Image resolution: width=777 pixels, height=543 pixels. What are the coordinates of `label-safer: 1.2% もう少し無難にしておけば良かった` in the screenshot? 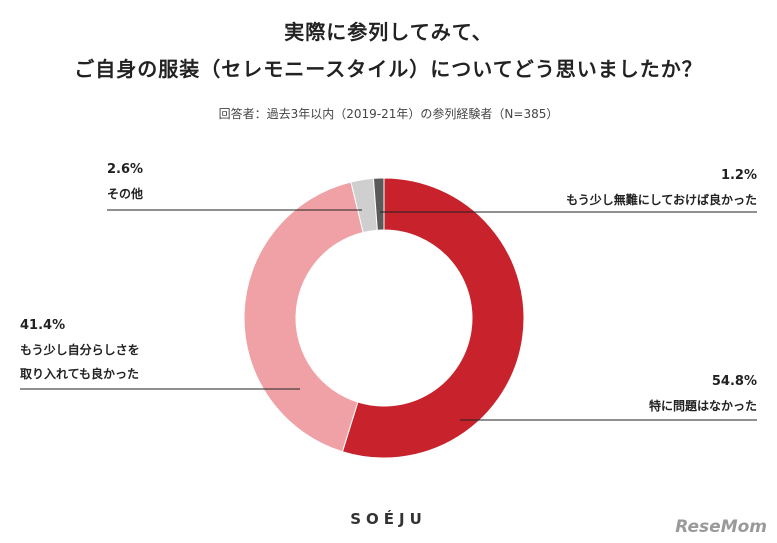 It's located at (661, 188).